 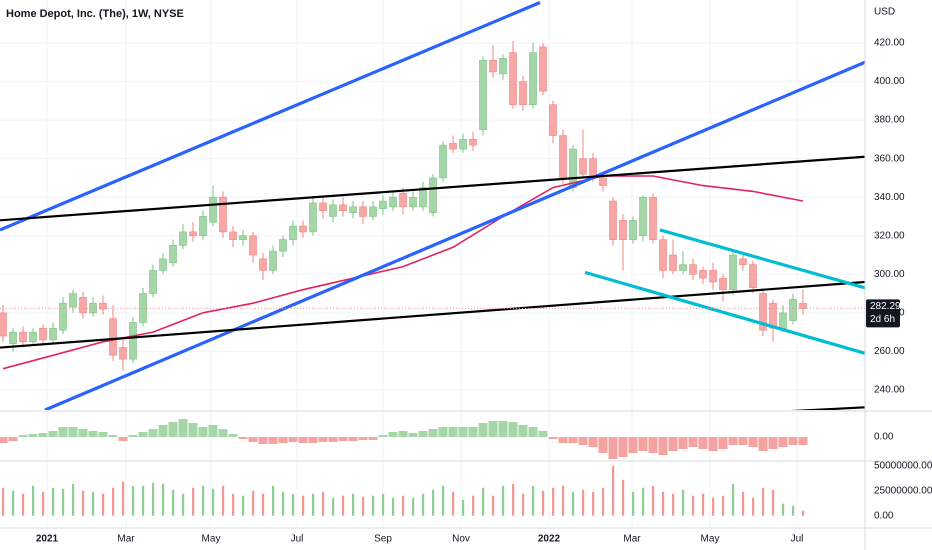 What do you see at coordinates (884, 437) in the screenshot?
I see `y-tick-label: 0.00` at bounding box center [884, 437].